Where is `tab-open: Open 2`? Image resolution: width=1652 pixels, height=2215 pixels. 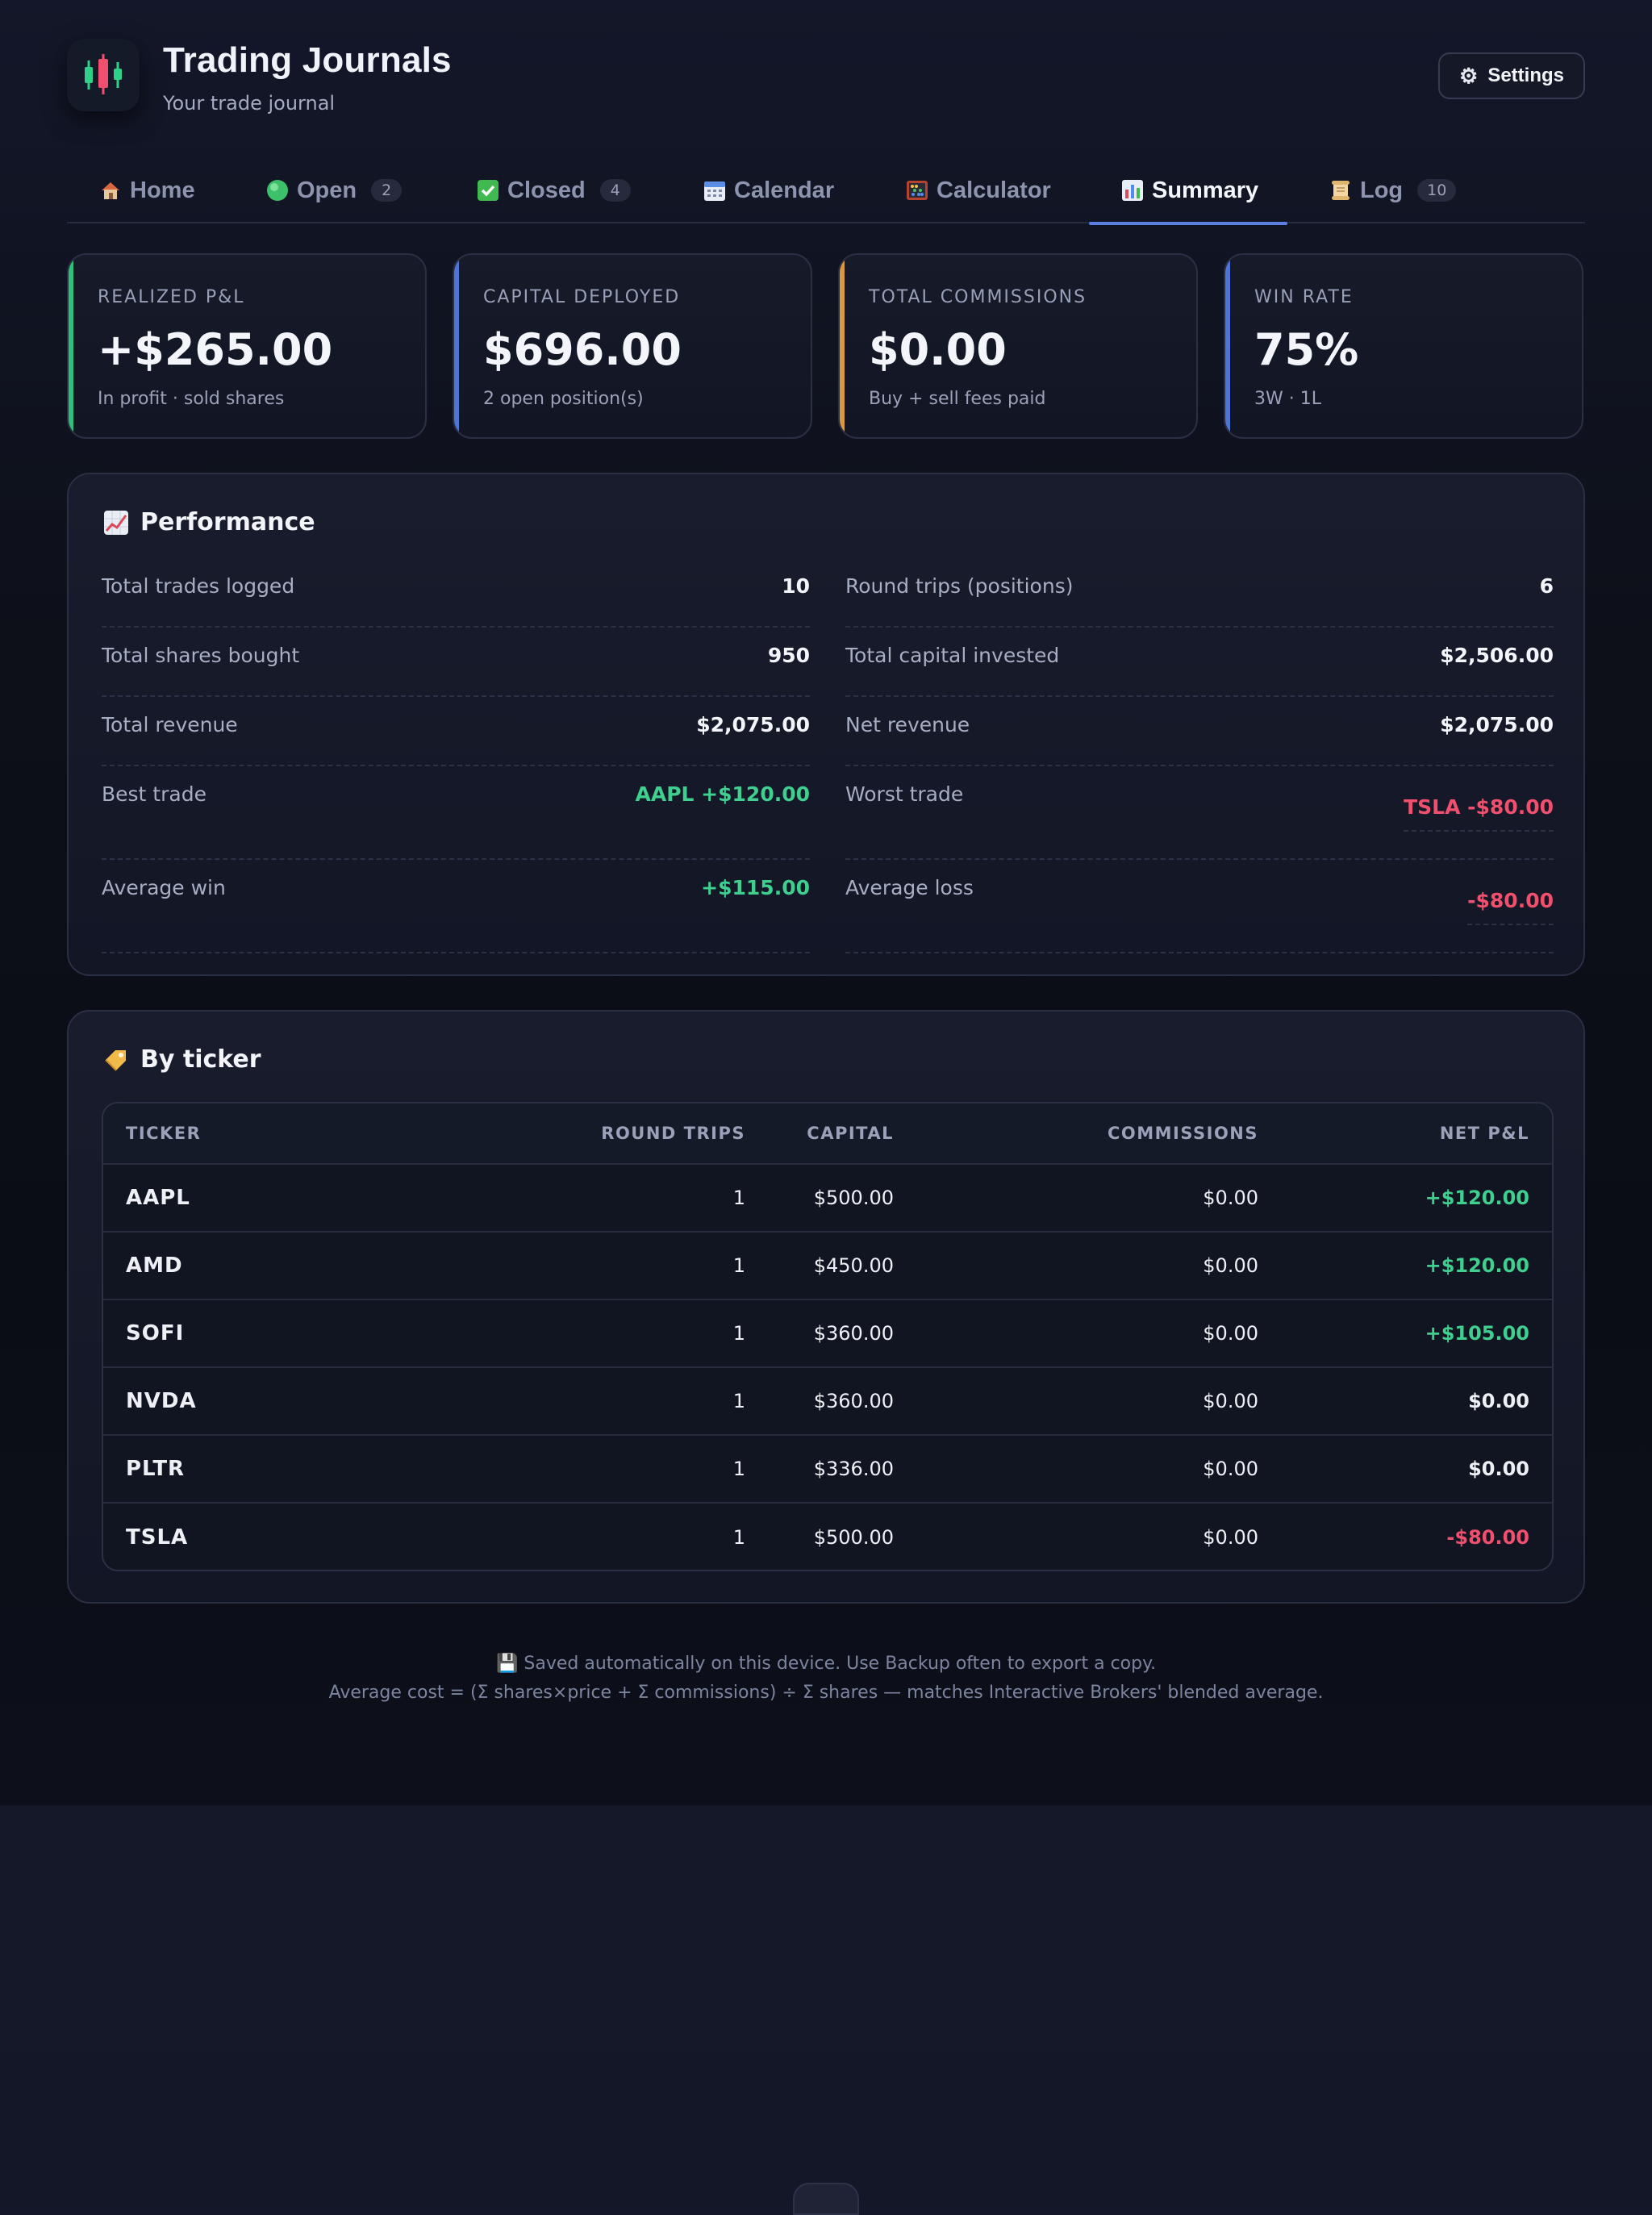 tab-open: Open 2 is located at coordinates (334, 190).